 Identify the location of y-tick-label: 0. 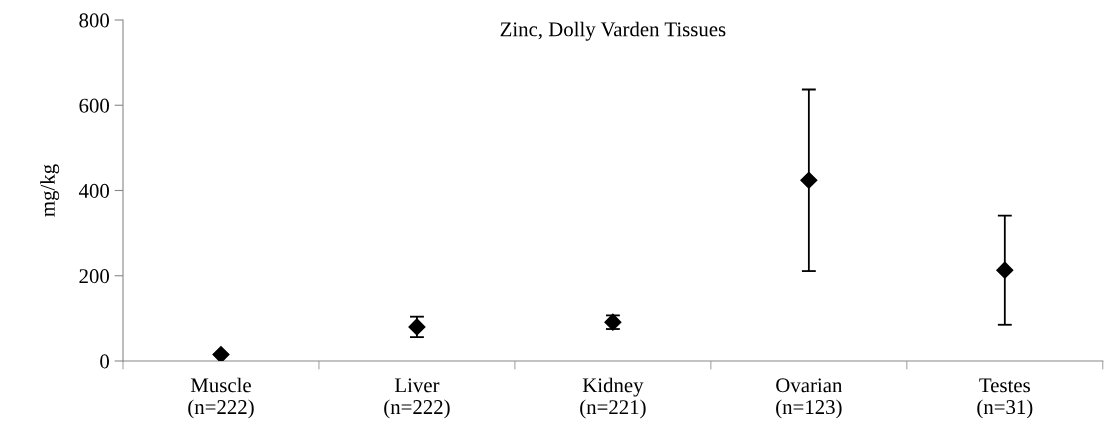
(105, 361).